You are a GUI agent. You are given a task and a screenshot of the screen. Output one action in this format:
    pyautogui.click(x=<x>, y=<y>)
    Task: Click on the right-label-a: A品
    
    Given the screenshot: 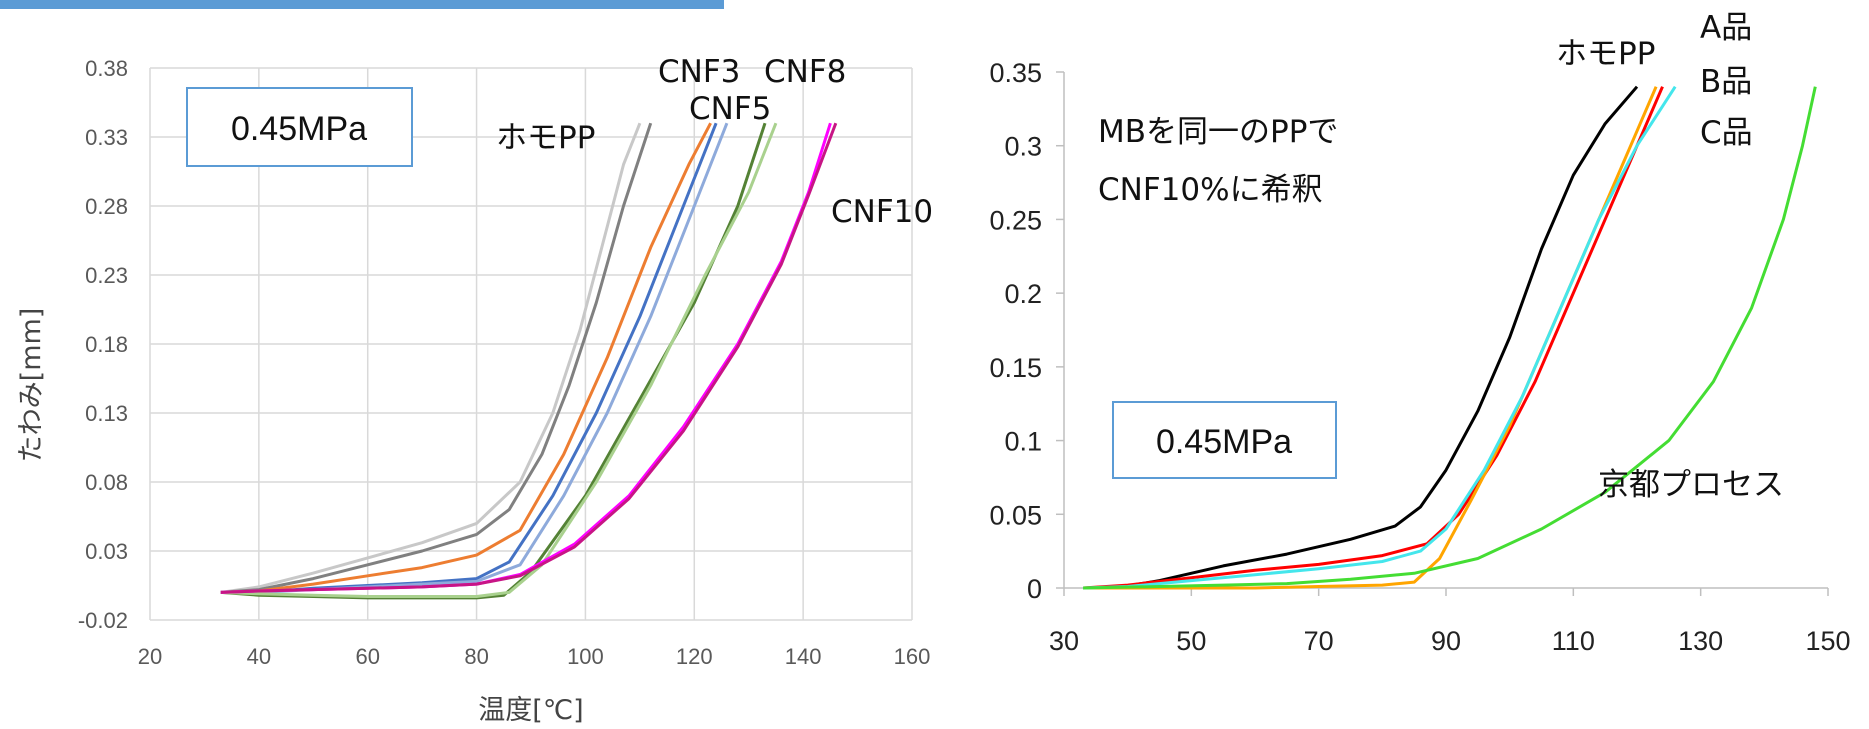 What is the action you would take?
    pyautogui.click(x=1726, y=28)
    